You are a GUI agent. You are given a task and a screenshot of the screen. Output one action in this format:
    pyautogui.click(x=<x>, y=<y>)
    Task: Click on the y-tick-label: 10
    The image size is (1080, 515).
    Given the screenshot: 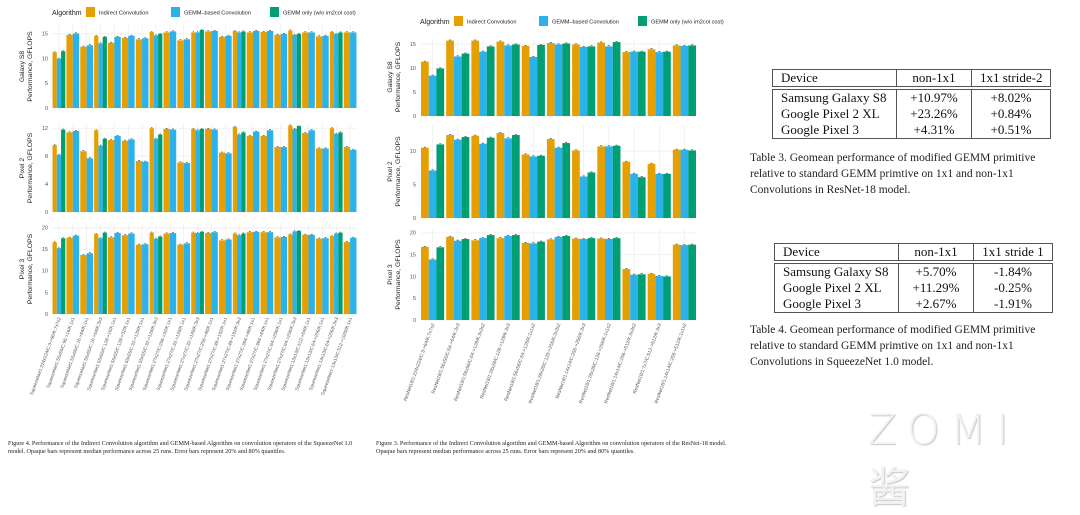 What is the action you would take?
    pyautogui.click(x=45, y=272)
    